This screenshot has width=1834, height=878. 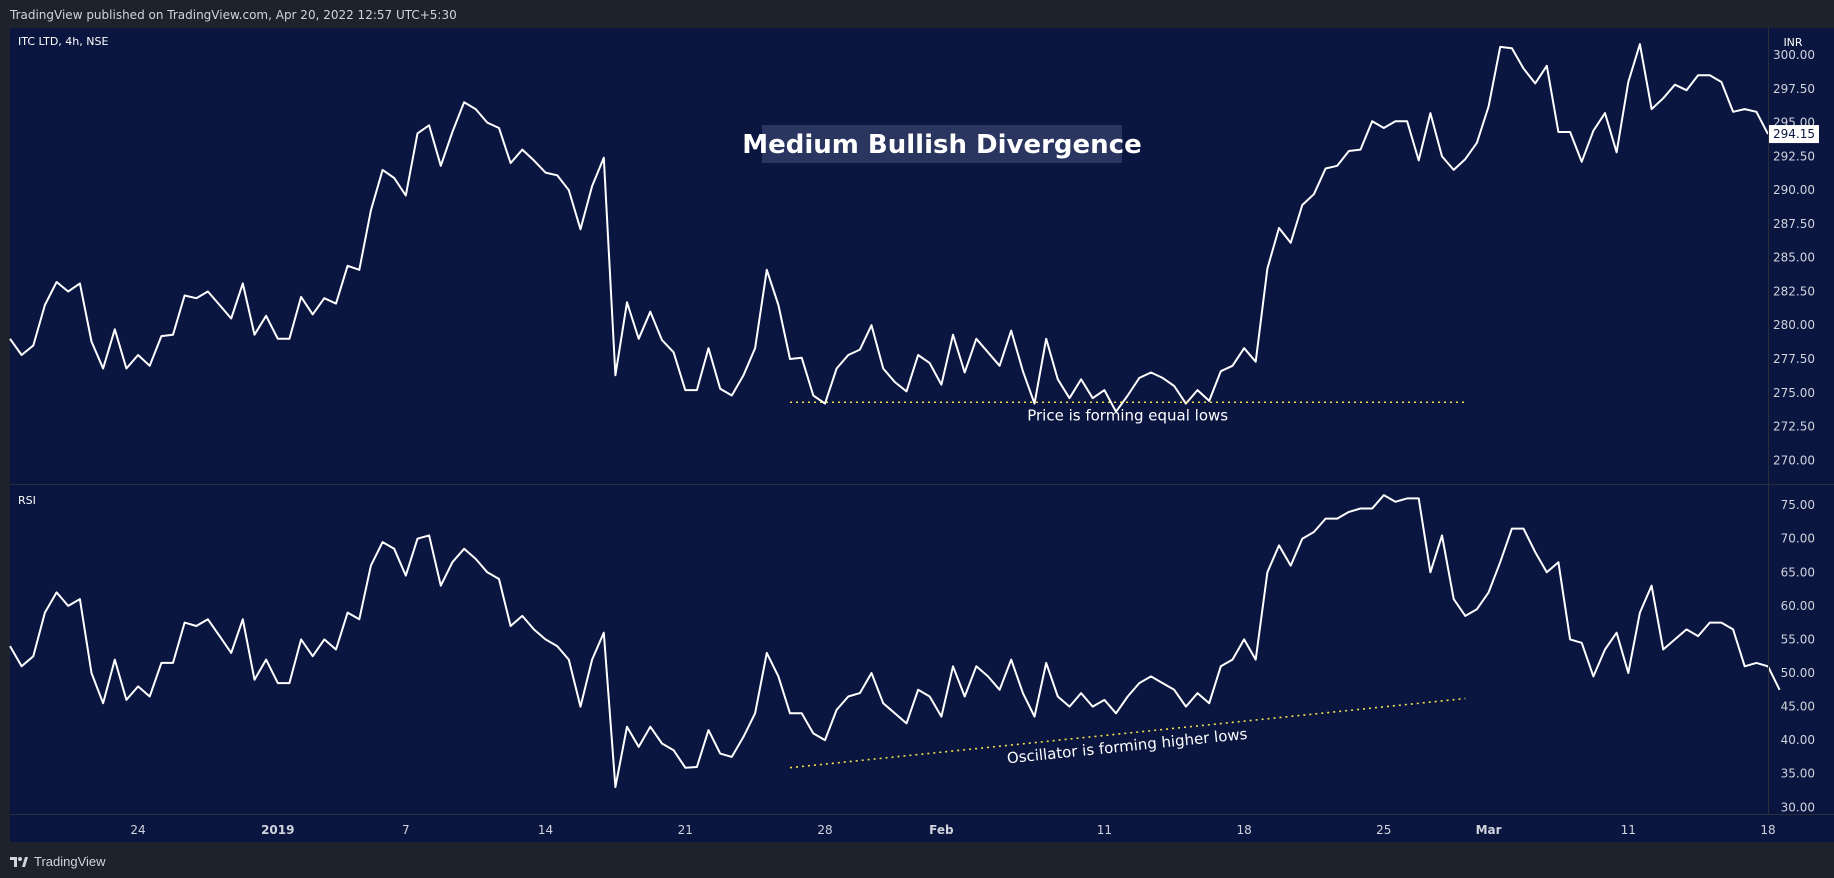 I want to click on title-background, so click(x=942, y=144).